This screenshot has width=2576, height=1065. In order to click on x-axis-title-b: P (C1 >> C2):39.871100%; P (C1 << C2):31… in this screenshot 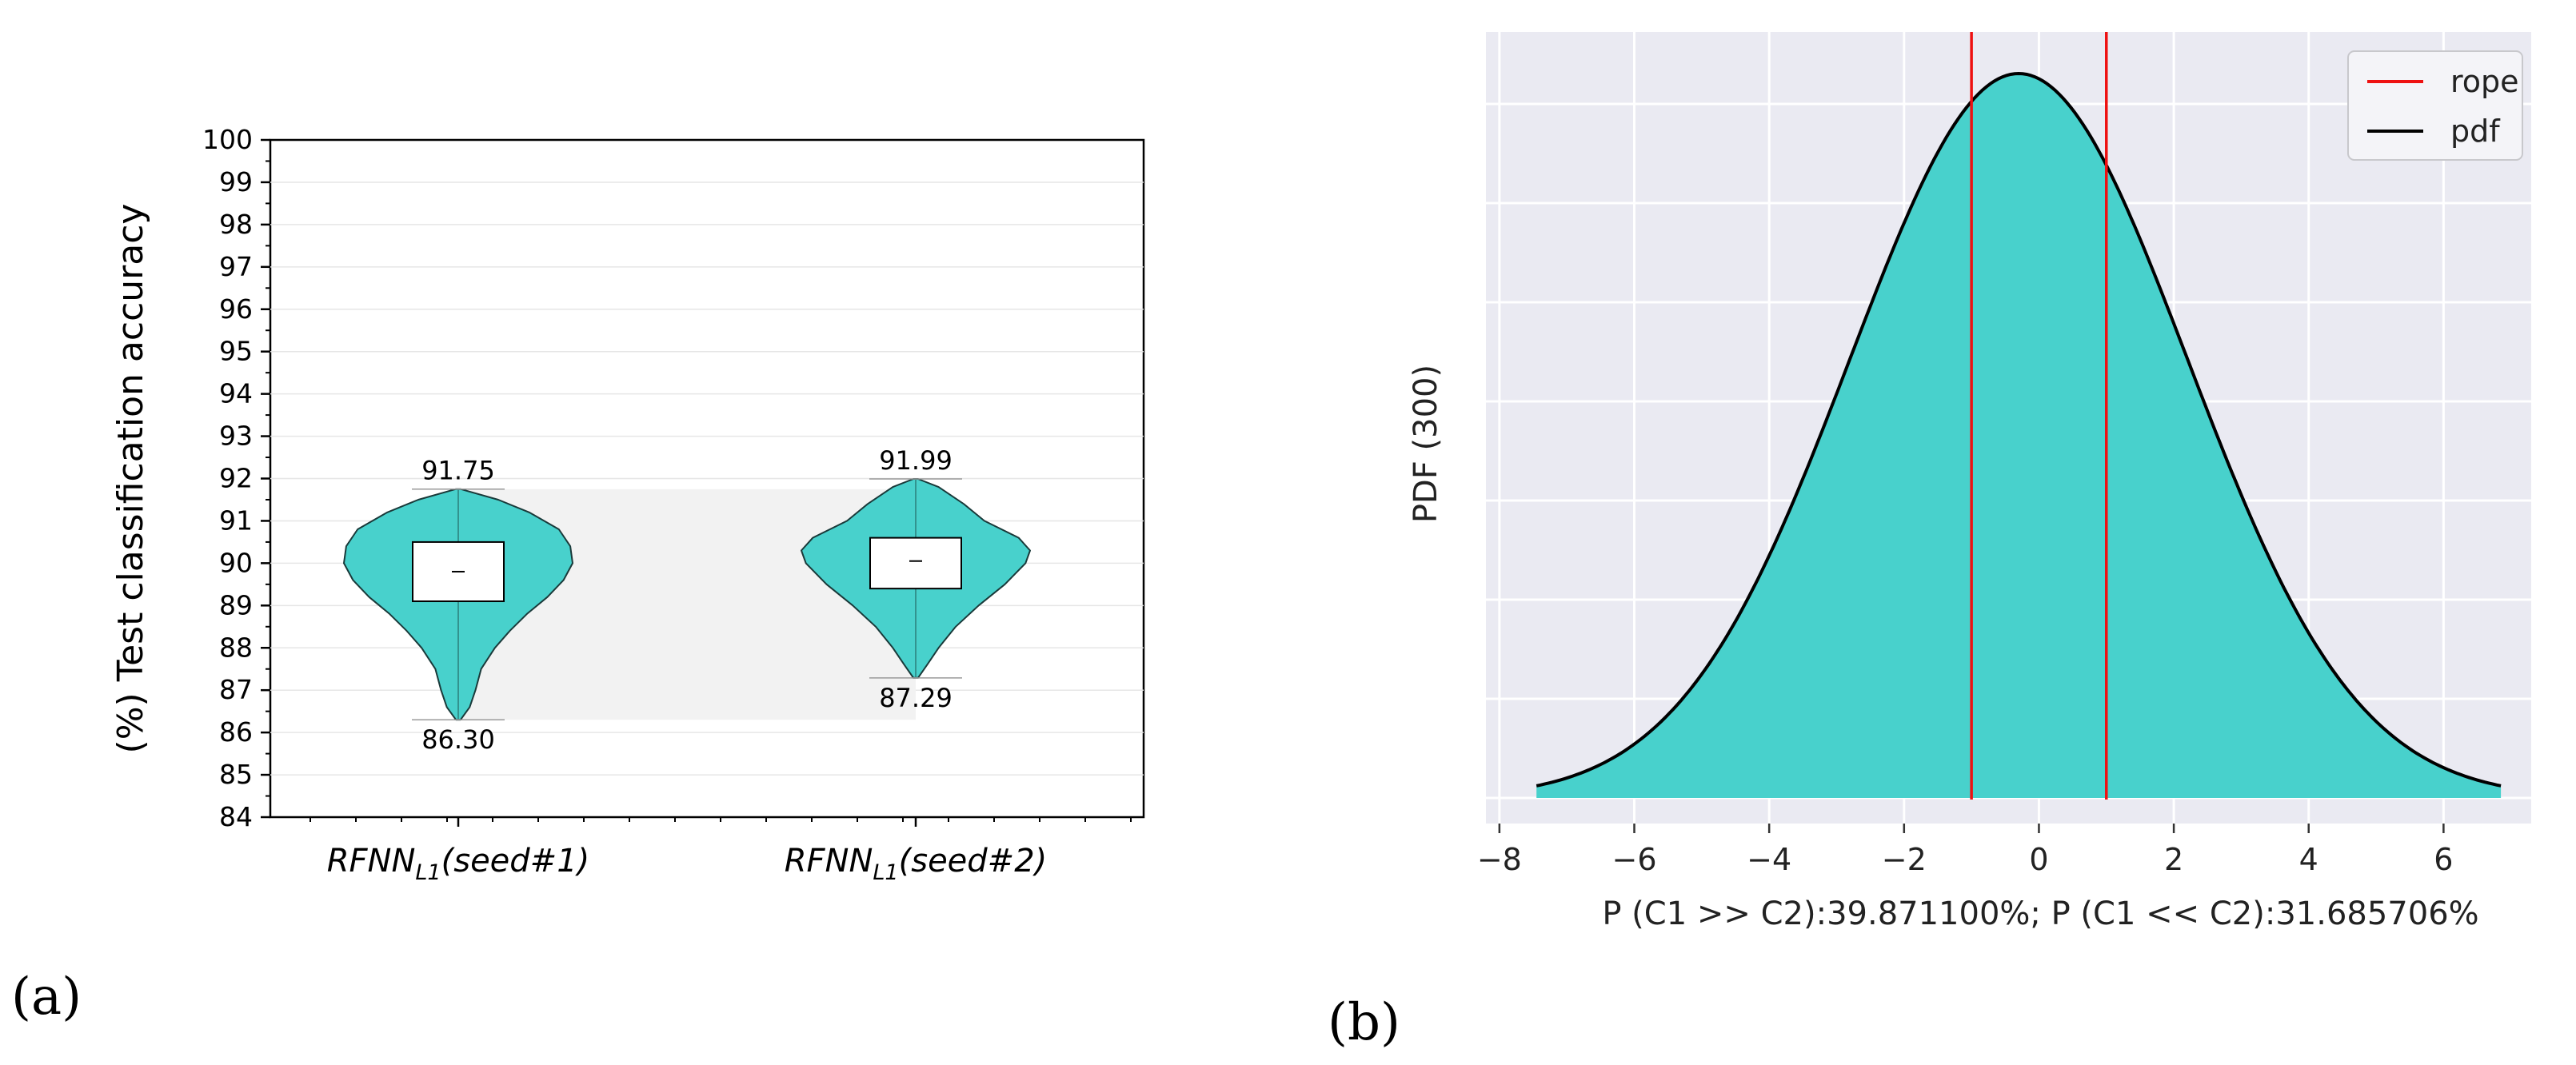, I will do `click(2040, 914)`.